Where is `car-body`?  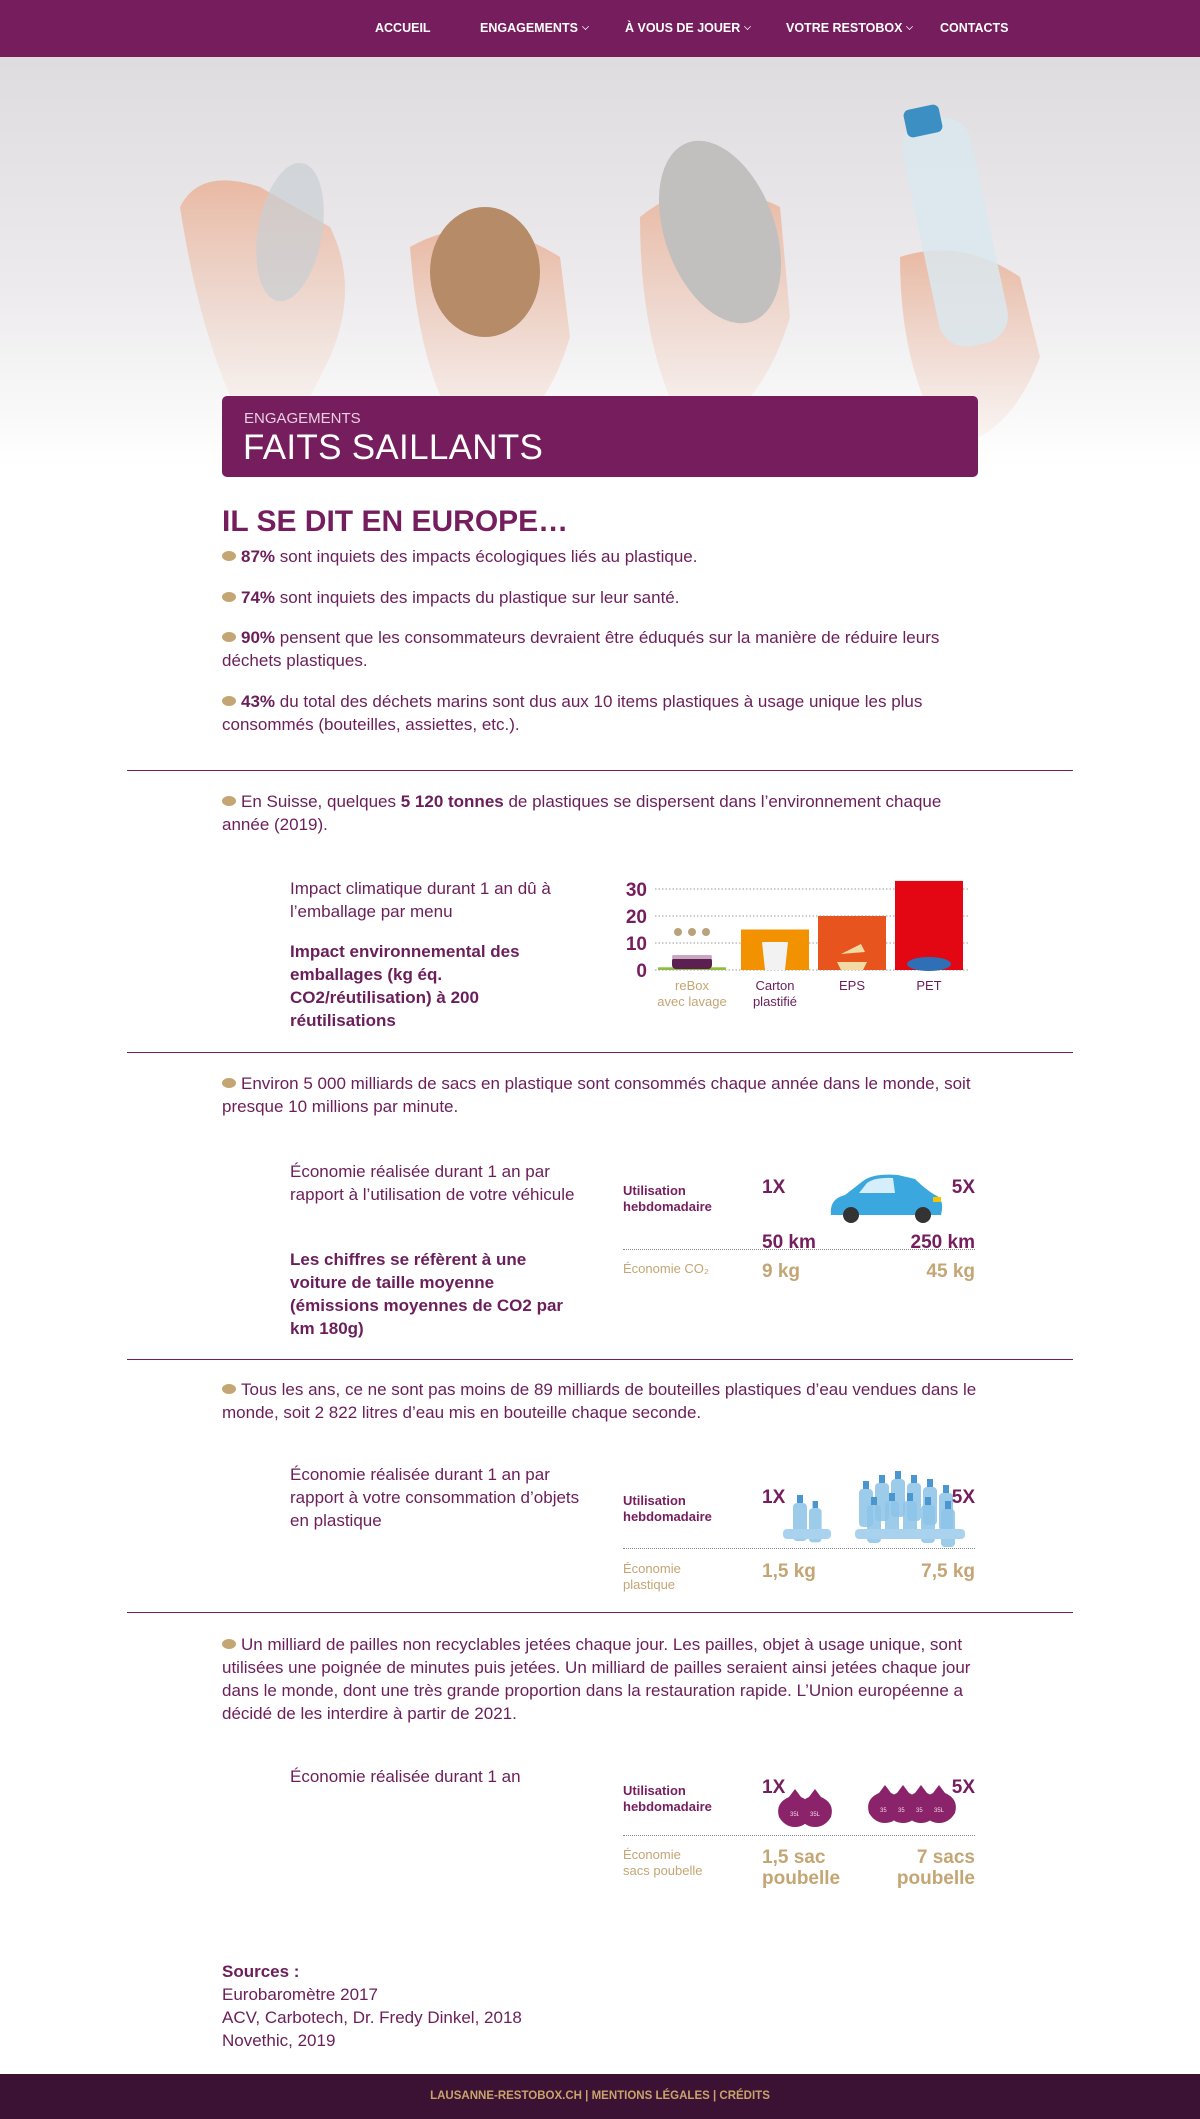 car-body is located at coordinates (886, 1194).